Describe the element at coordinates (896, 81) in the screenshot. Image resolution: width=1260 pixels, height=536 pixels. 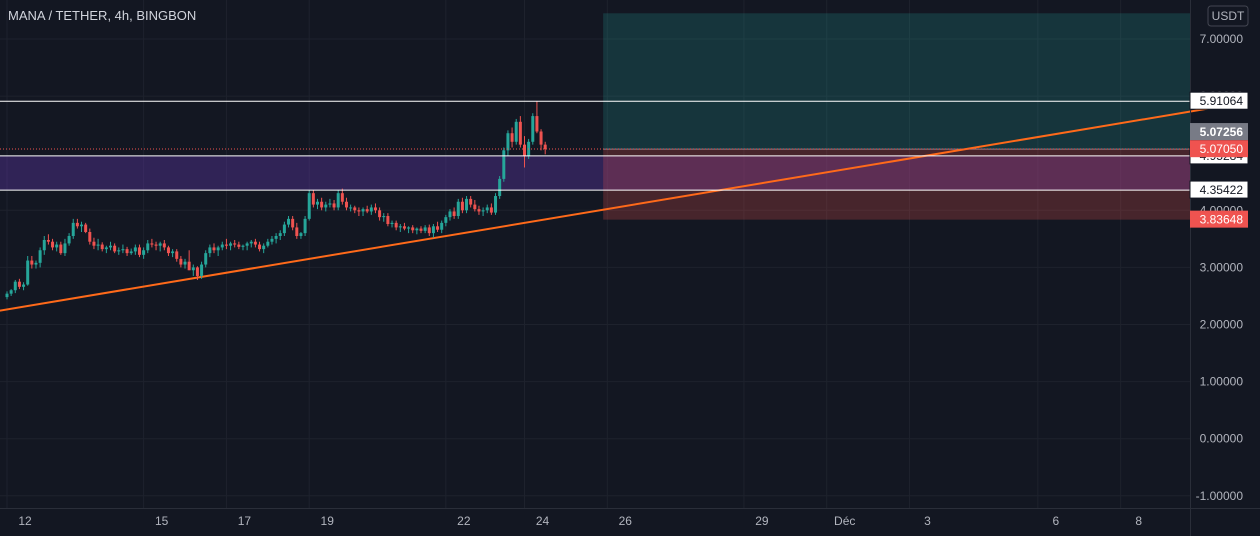
I see `profit-zone` at that location.